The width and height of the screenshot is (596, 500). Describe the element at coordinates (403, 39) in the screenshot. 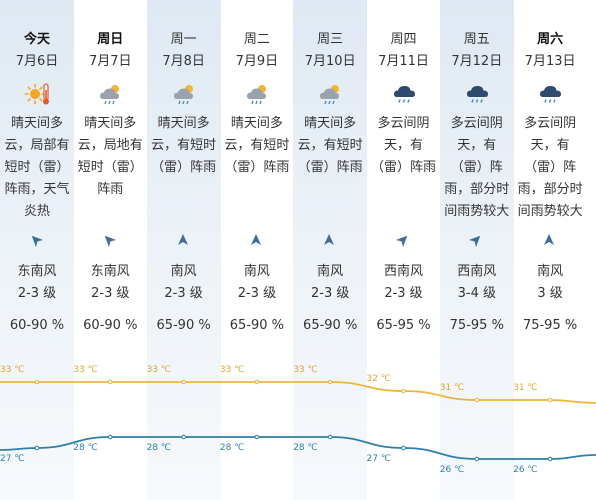

I see `day-label: 周四` at that location.